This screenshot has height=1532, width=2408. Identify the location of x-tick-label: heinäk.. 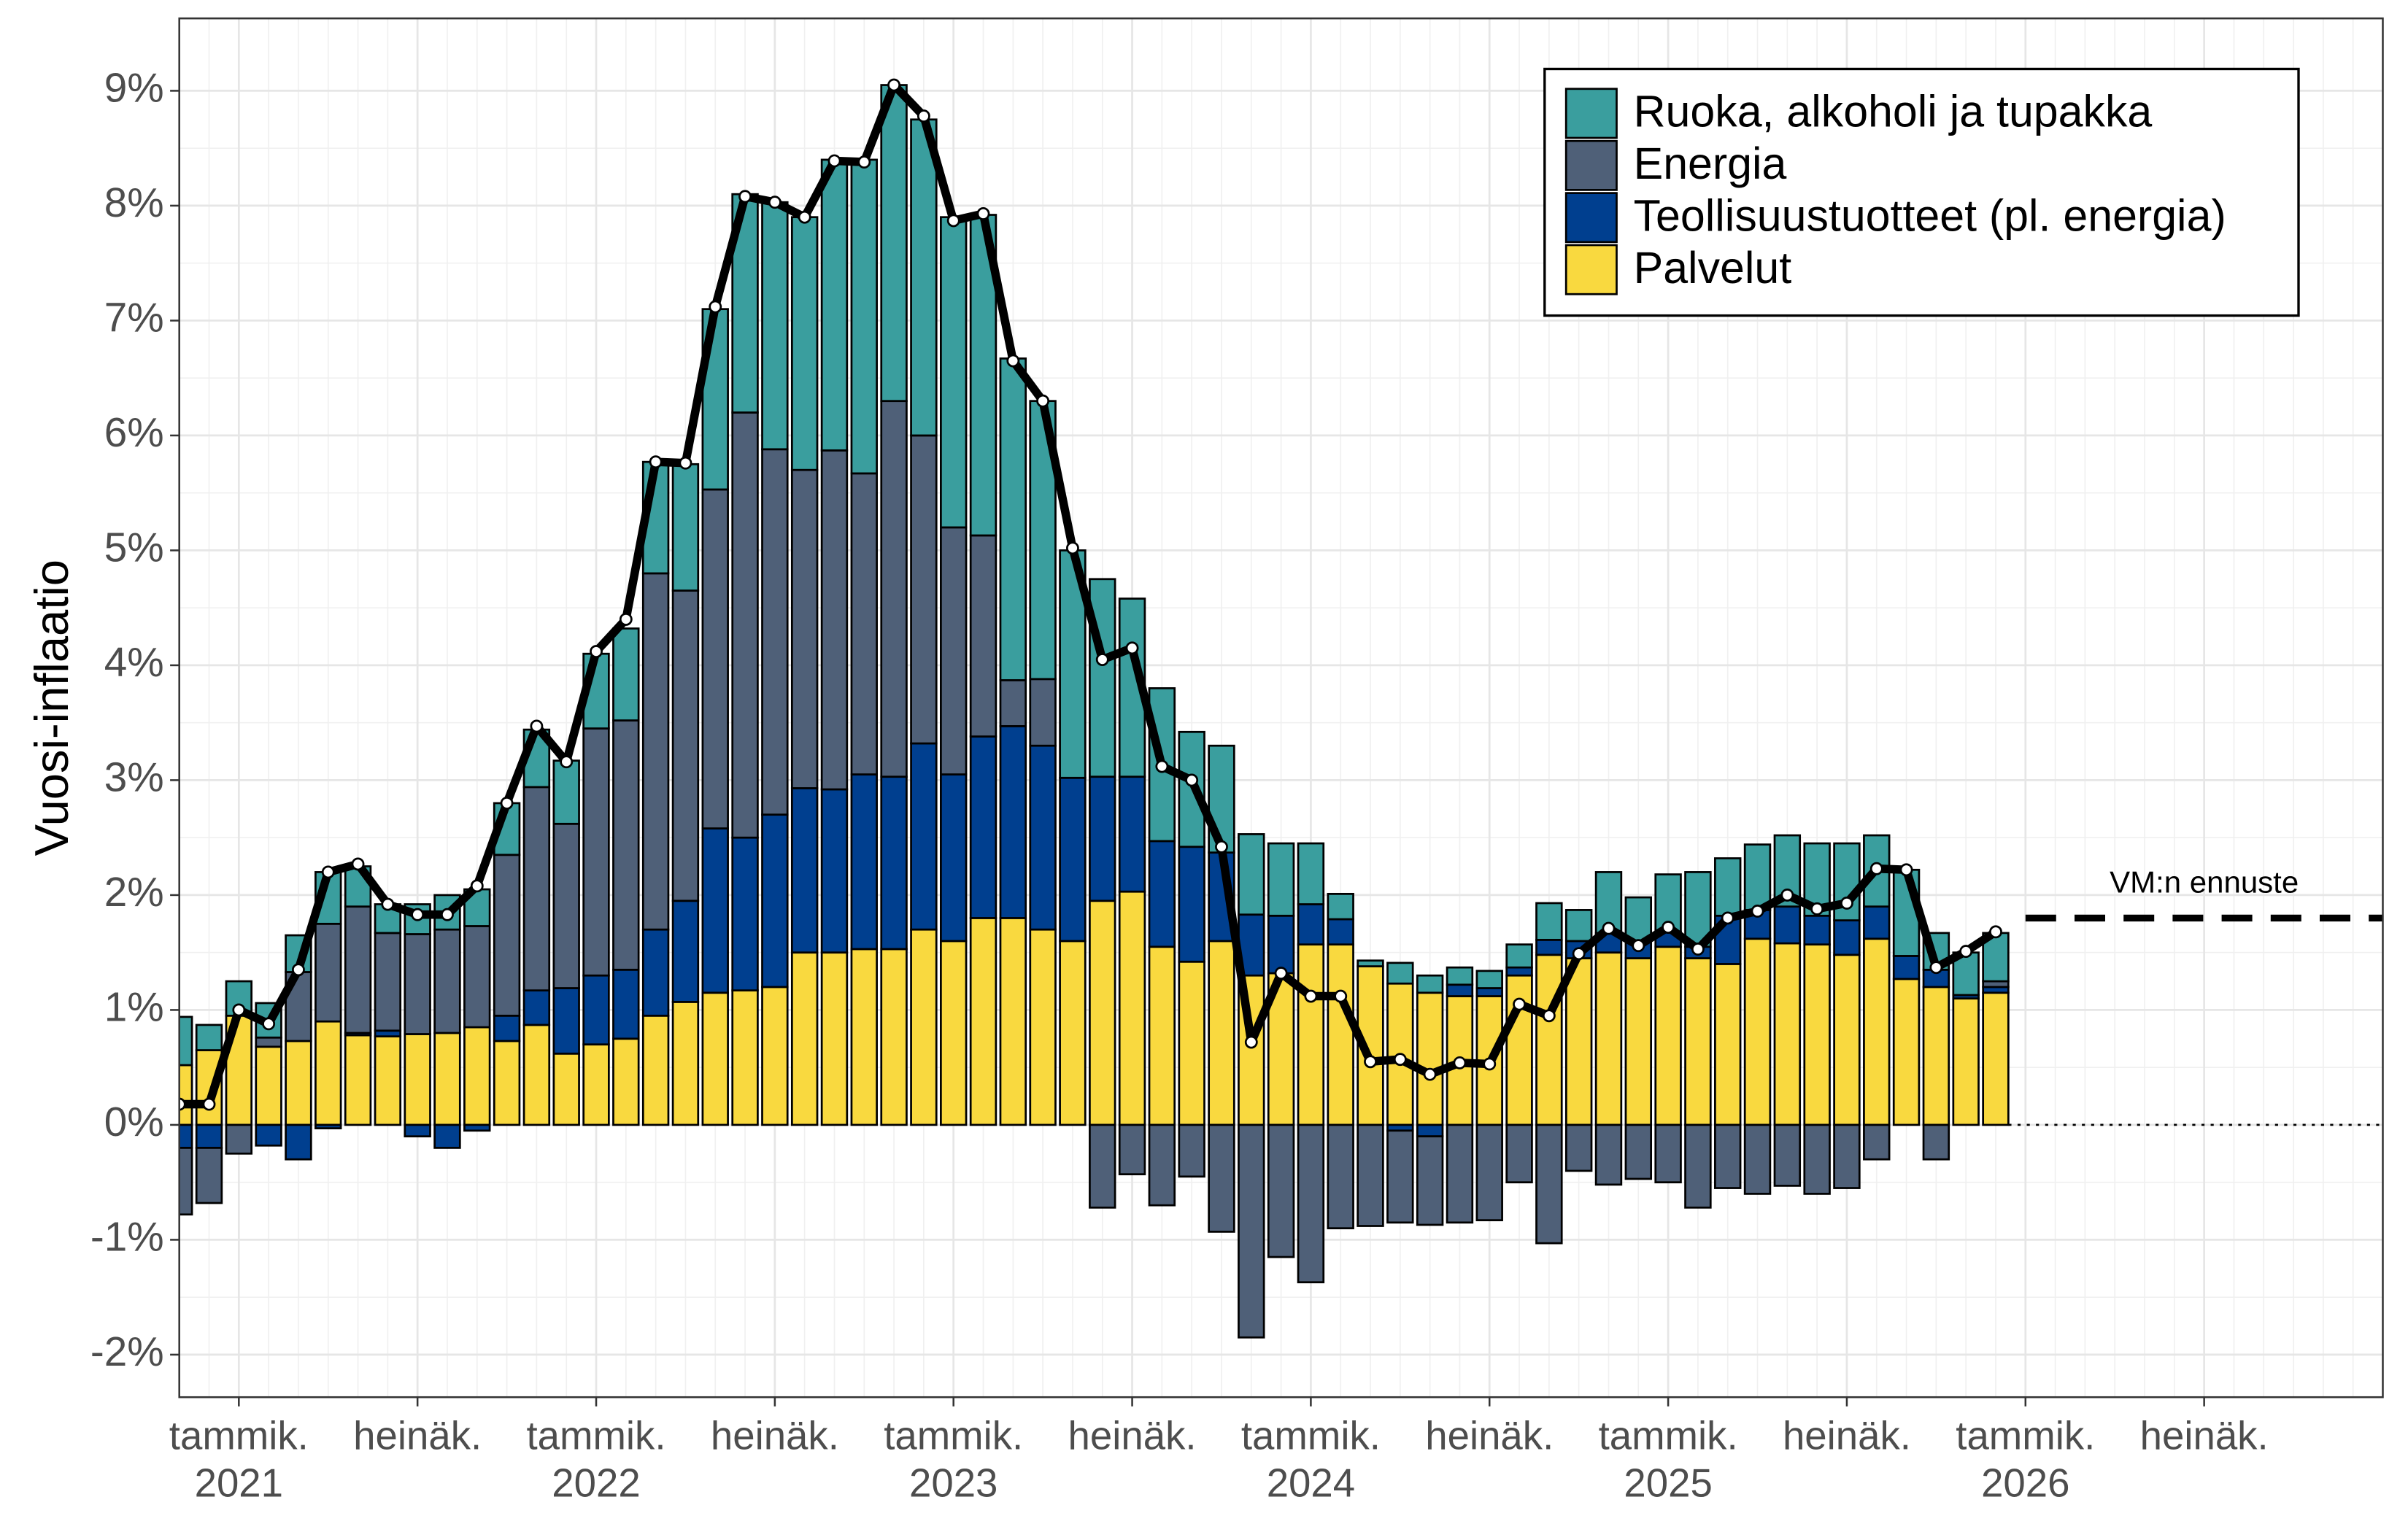
(418, 1435).